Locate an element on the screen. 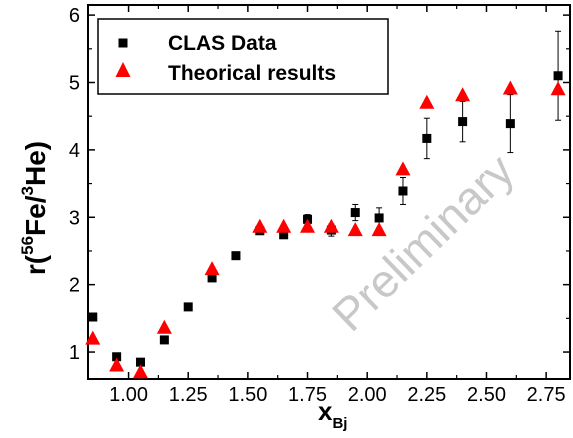 The height and width of the screenshot is (438, 573). y-tick-label: 1 is located at coordinates (74, 353).